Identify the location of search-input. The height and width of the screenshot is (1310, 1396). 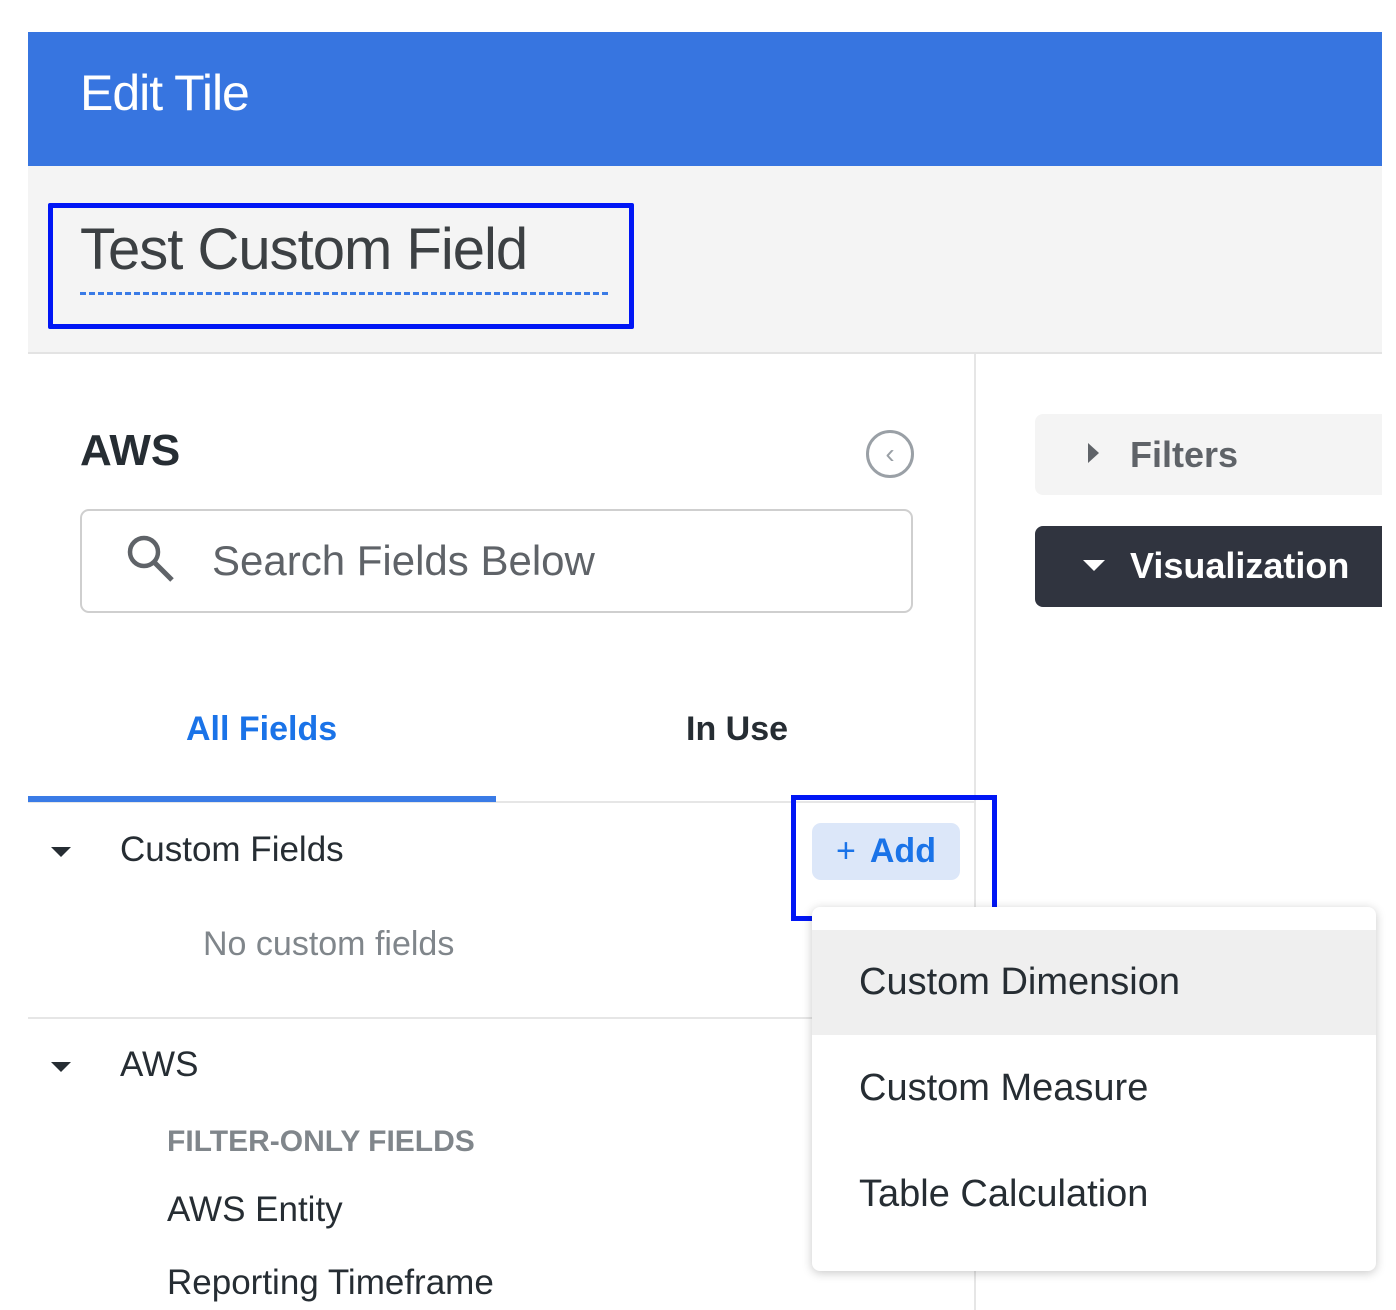
(496, 561).